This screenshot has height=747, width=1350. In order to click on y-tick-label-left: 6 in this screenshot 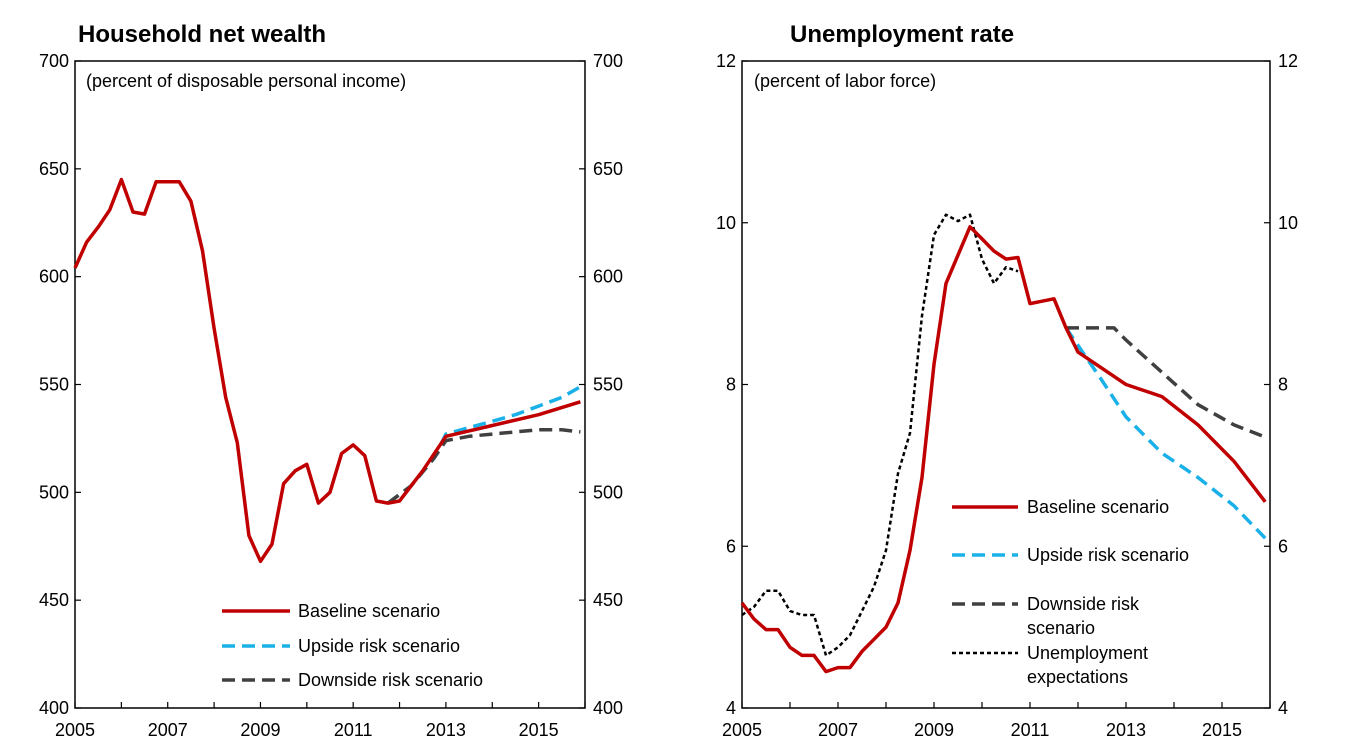, I will do `click(731, 546)`.